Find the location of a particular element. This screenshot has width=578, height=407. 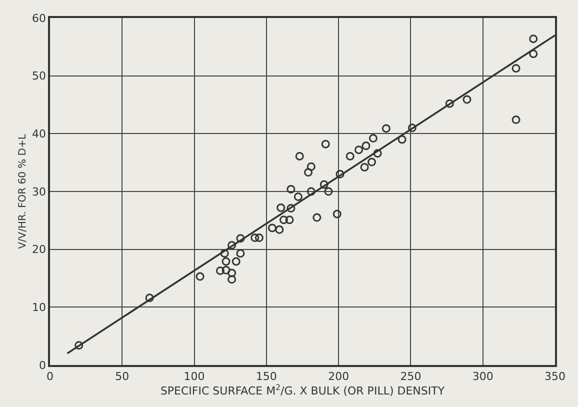

y-tick-label: 0 is located at coordinates (42, 365).